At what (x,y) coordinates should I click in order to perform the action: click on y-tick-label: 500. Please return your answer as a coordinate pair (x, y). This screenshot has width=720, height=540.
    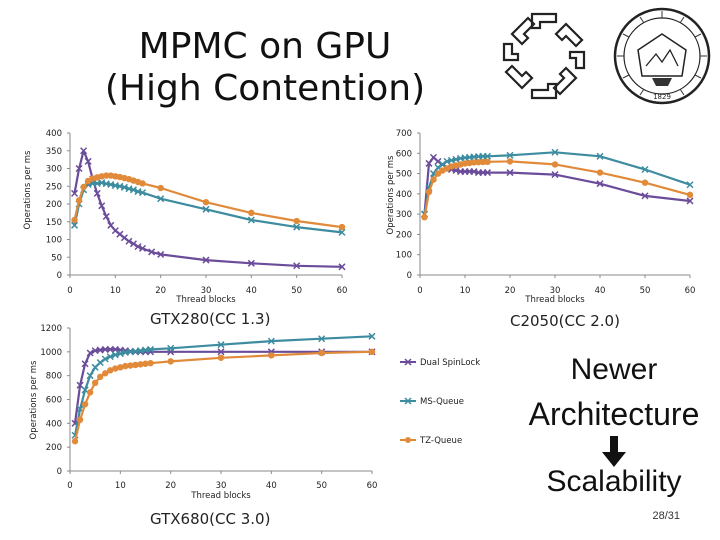
    Looking at the image, I should click on (404, 175).